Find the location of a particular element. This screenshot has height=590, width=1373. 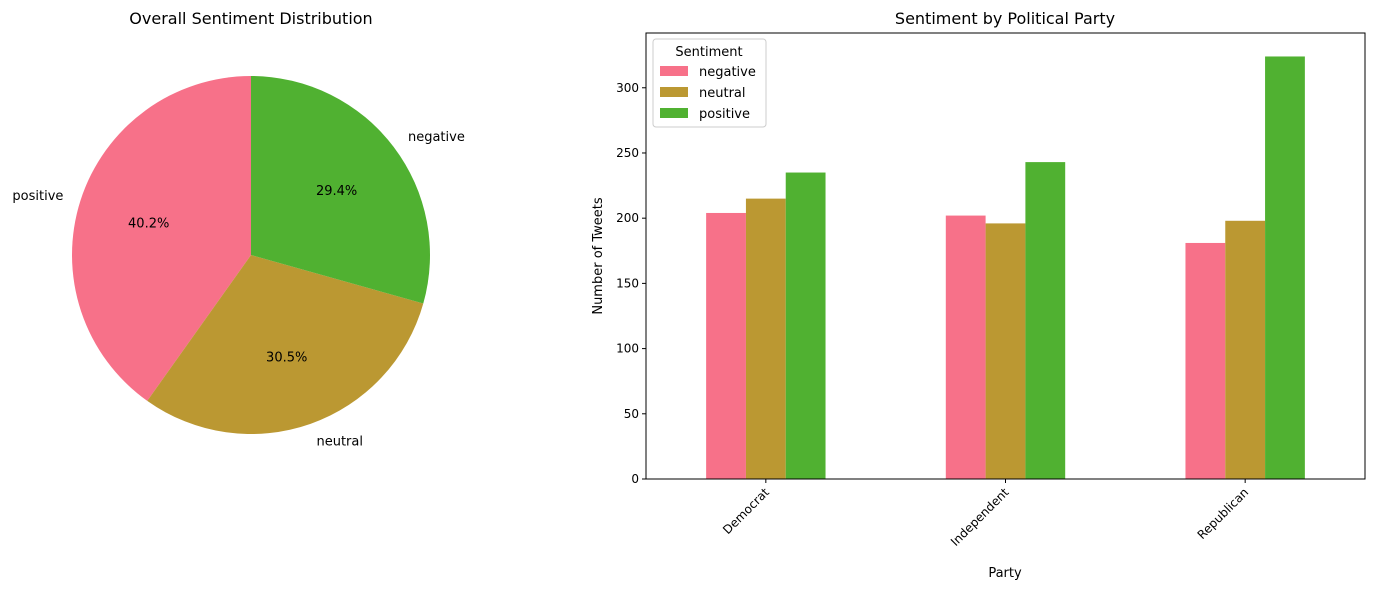

pie-label: neutral is located at coordinates (339, 442).